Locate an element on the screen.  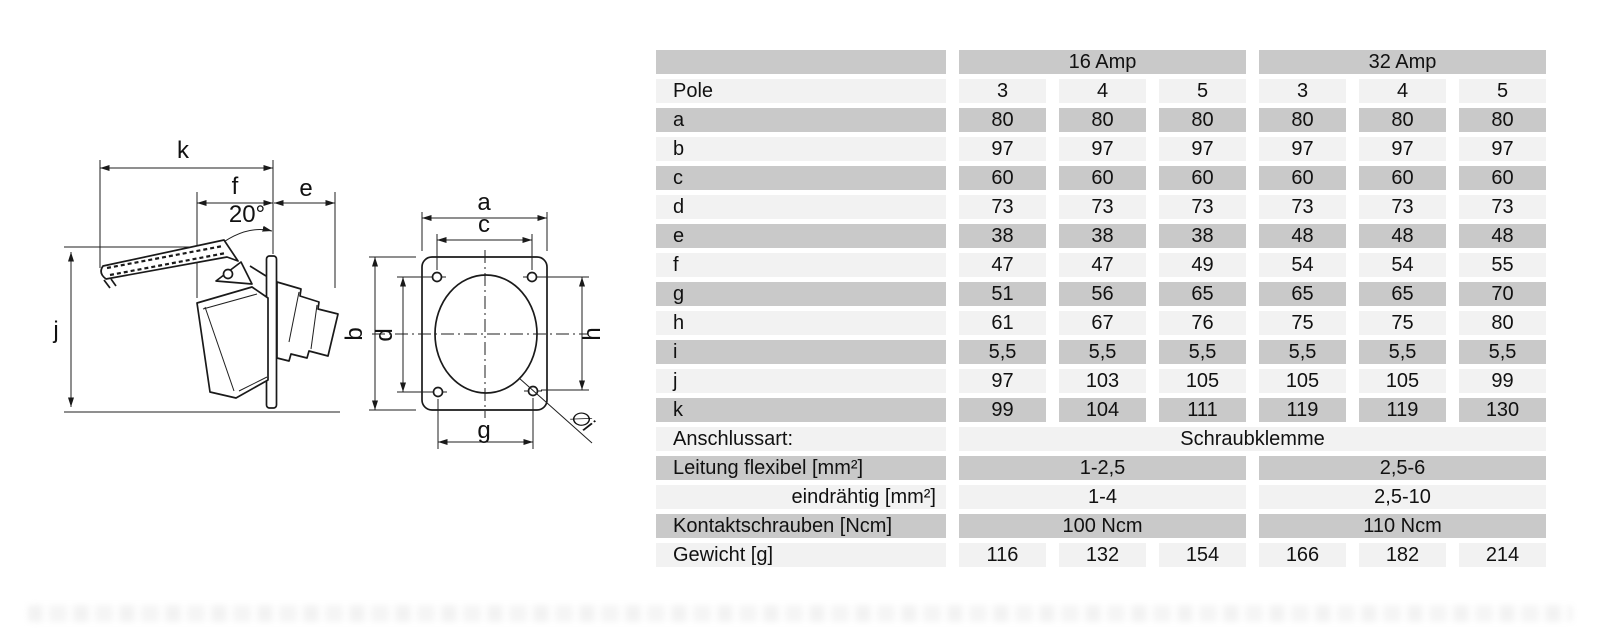
row-label-gewicht: Gewicht [g] is located at coordinates (801, 555).